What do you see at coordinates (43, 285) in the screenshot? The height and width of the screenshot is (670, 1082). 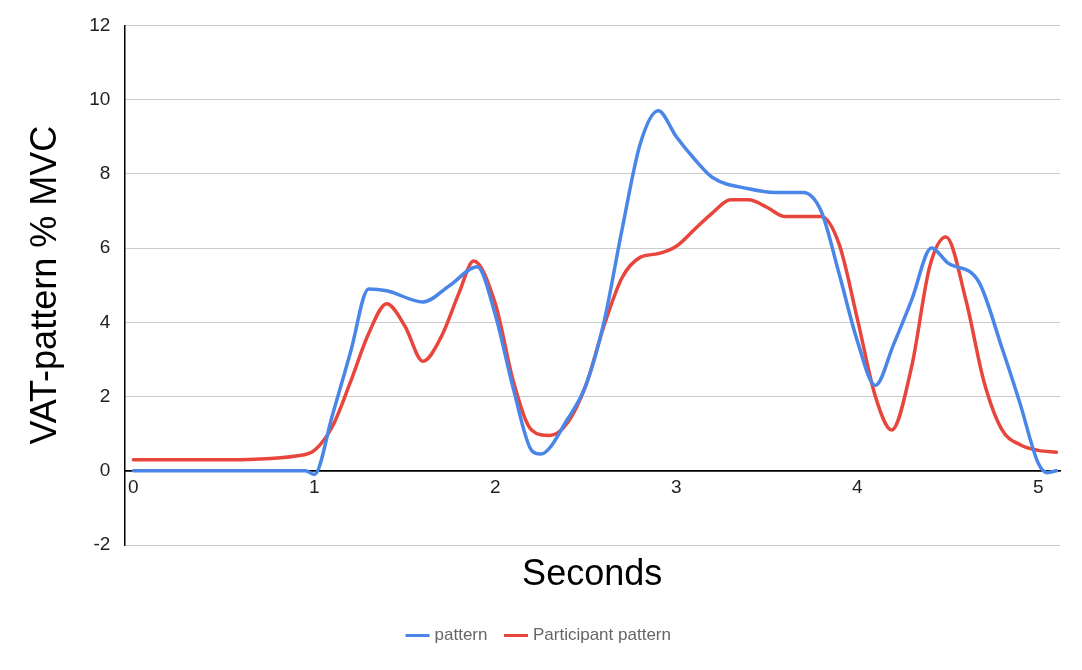 I see `y-axis-title: VAT-pattern % MVC` at bounding box center [43, 285].